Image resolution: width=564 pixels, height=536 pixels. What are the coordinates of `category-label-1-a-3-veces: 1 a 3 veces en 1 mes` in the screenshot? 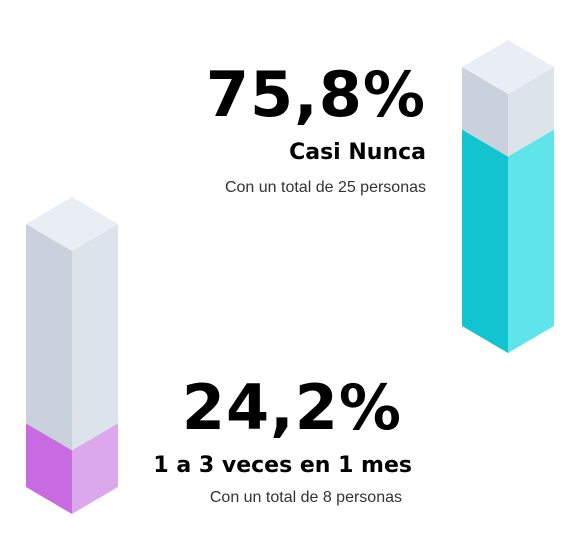 It's located at (282, 465).